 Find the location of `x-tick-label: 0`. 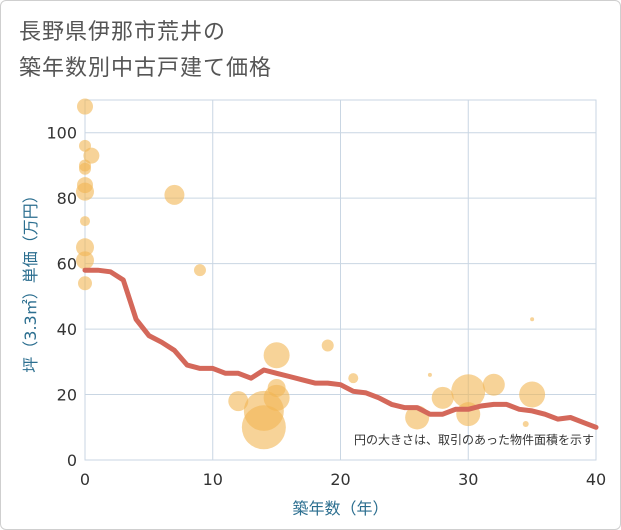

x-tick-label: 0 is located at coordinates (85, 479).